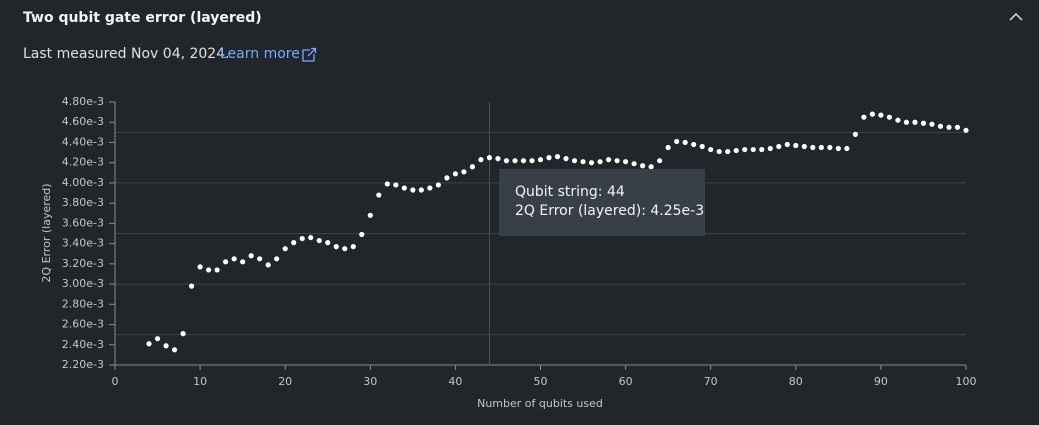 The image size is (1039, 425). I want to click on y-tick-label: 2.40e-3, so click(83, 344).